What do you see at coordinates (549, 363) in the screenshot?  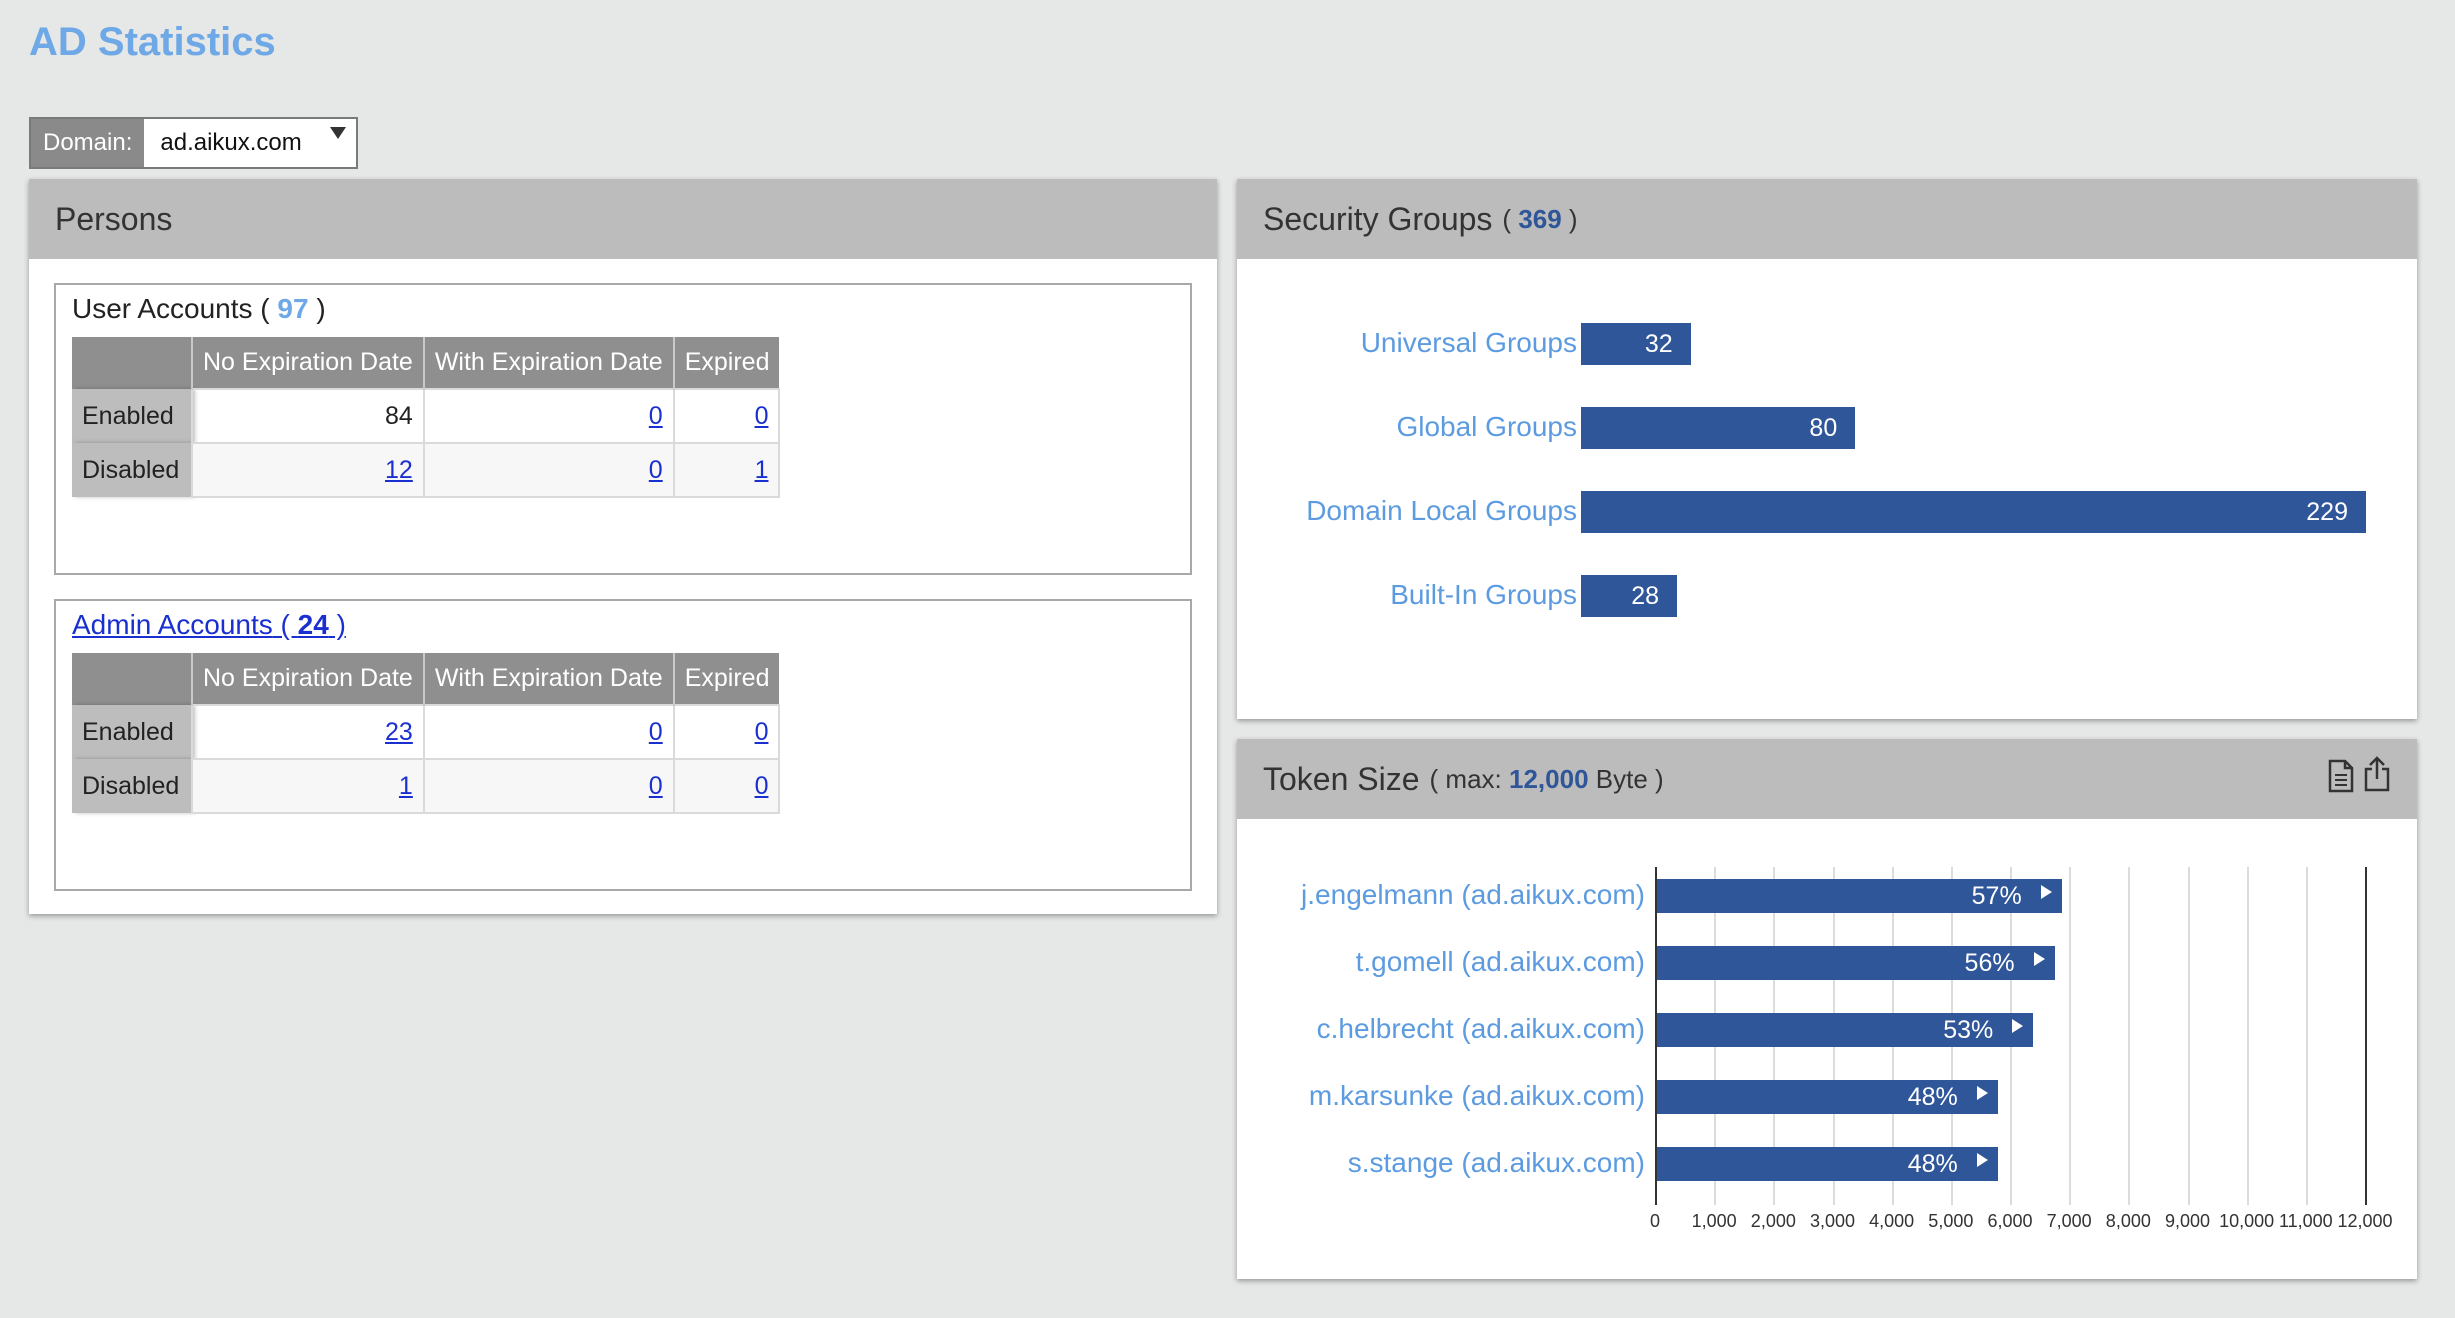 I see `column-header: With Expiration Date` at bounding box center [549, 363].